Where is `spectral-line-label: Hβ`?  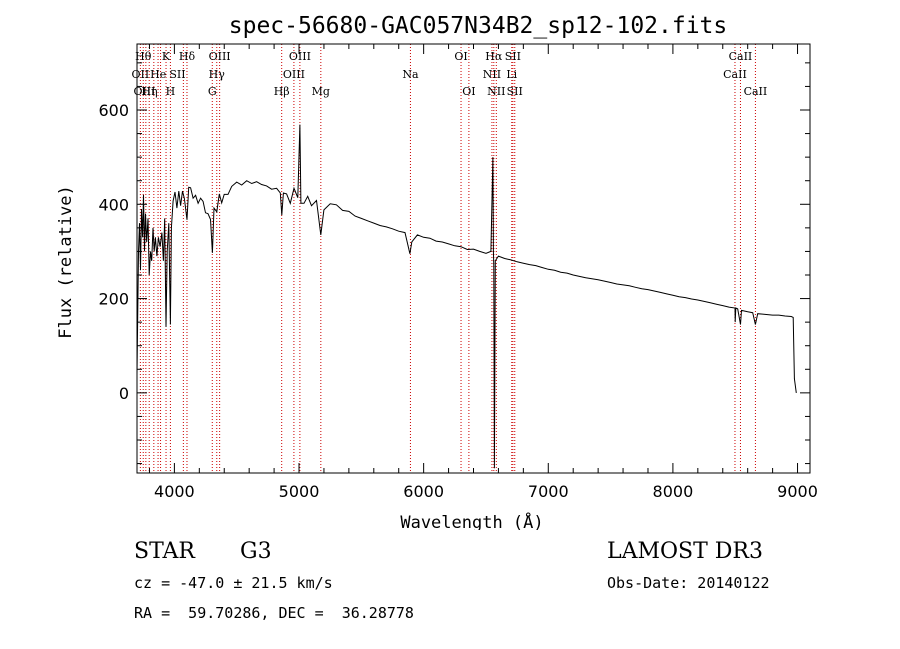
spectral-line-label: Hβ is located at coordinates (282, 91).